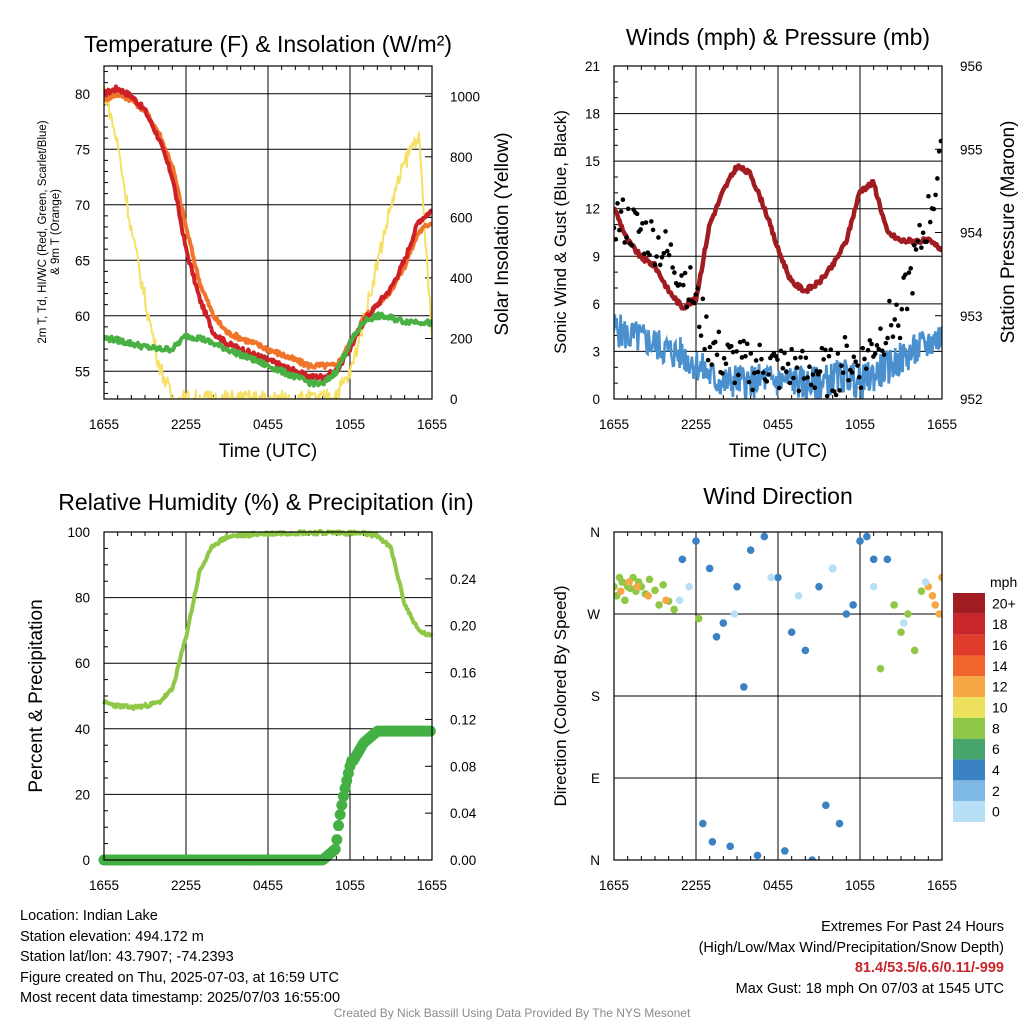 The width and height of the screenshot is (1024, 1024). I want to click on y-tick-label: 21, so click(592, 66).